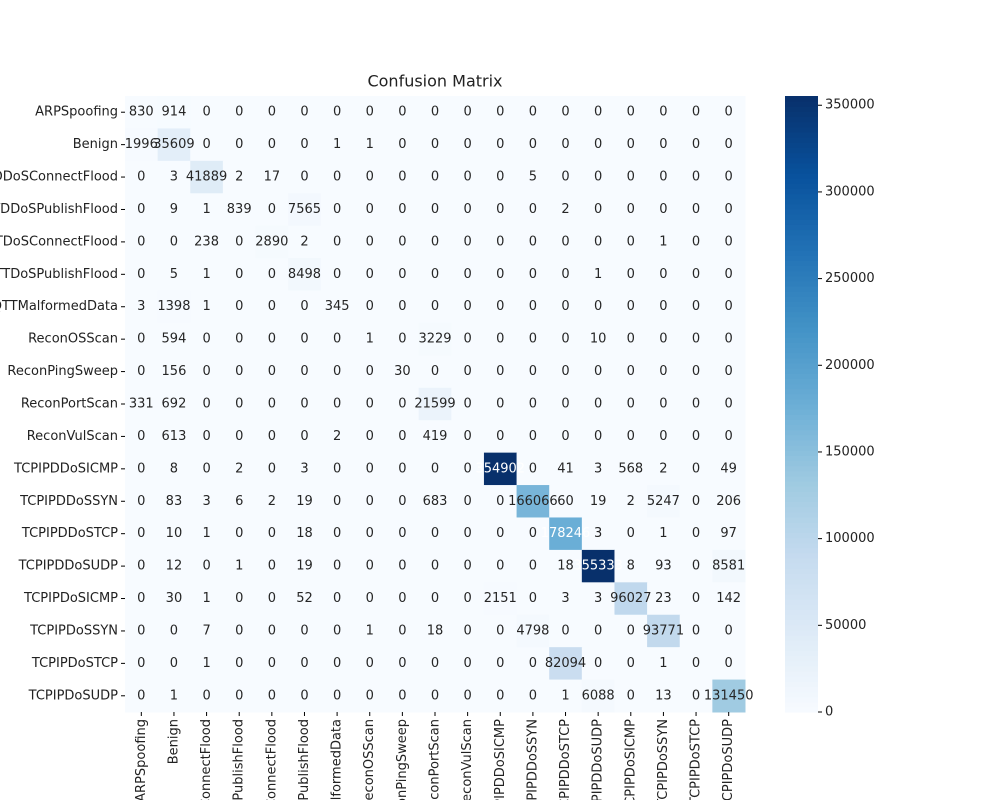 The width and height of the screenshot is (1000, 800). What do you see at coordinates (402, 759) in the screenshot?
I see `x-tick-label: ReconPingSweep` at bounding box center [402, 759].